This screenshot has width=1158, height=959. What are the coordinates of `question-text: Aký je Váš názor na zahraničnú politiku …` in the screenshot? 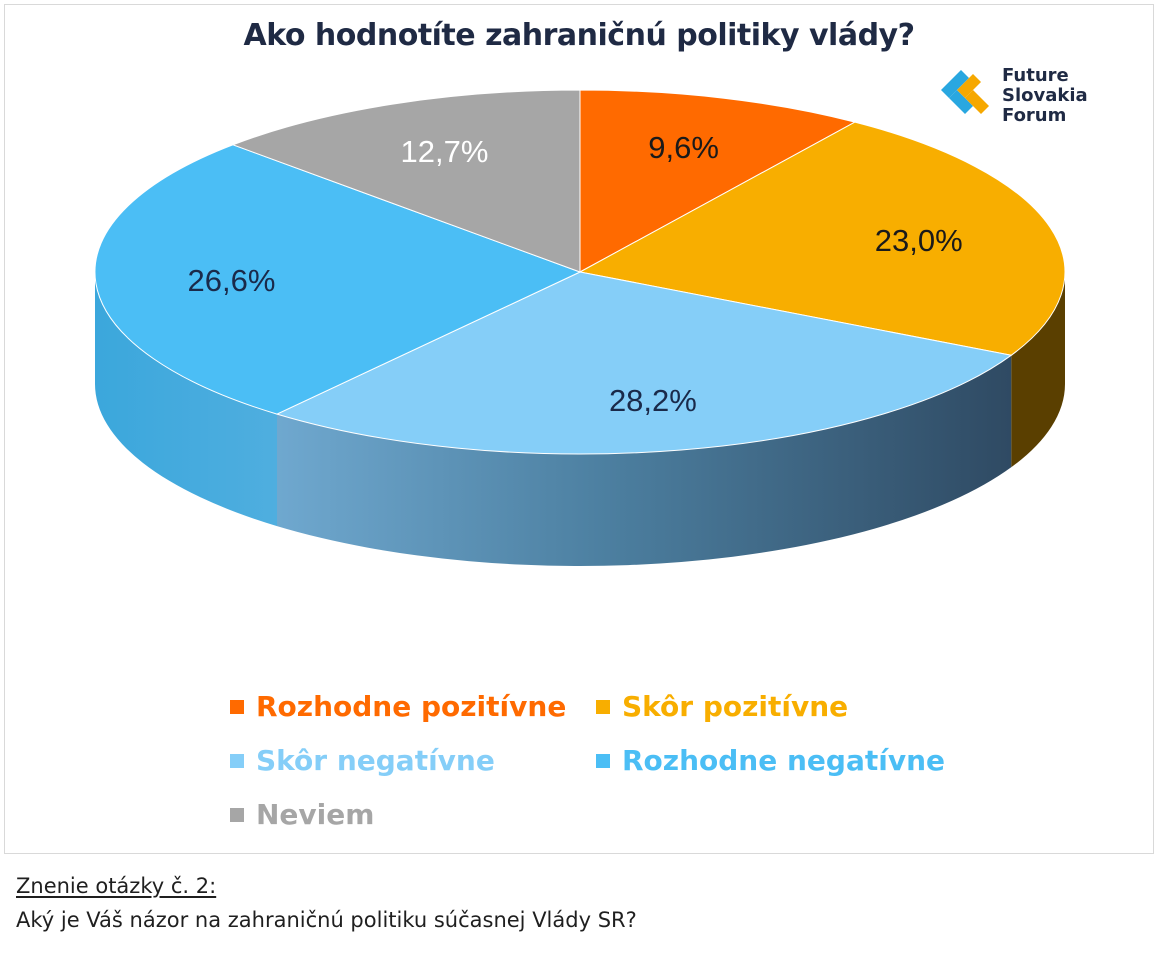 It's located at (326, 920).